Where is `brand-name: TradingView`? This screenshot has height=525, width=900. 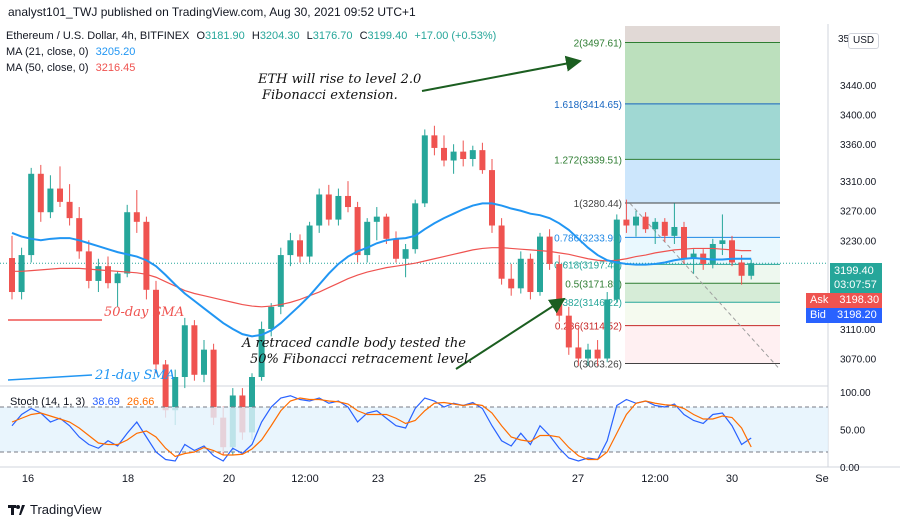 brand-name: TradingView is located at coordinates (66, 509).